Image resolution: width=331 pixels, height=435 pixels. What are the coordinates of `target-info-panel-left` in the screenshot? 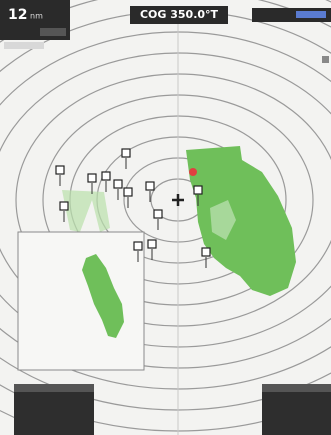 It's located at (54, 409).